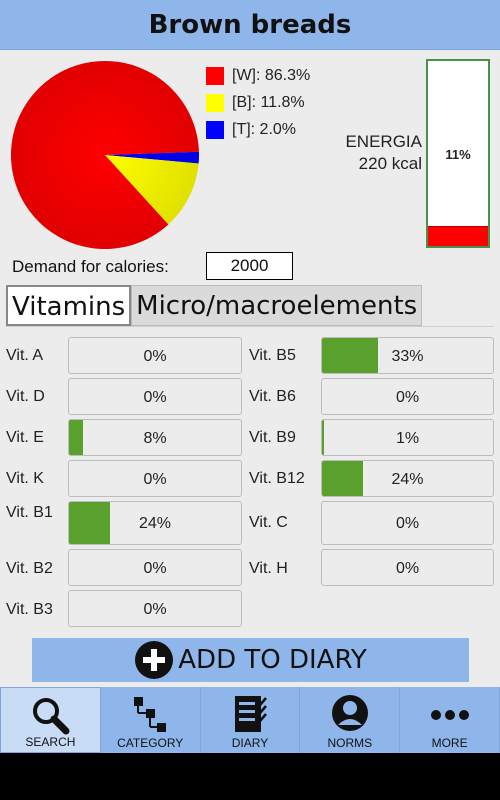 The image size is (500, 800). What do you see at coordinates (272, 660) in the screenshot?
I see `add-to-diary-label: ADD TO DIARY` at bounding box center [272, 660].